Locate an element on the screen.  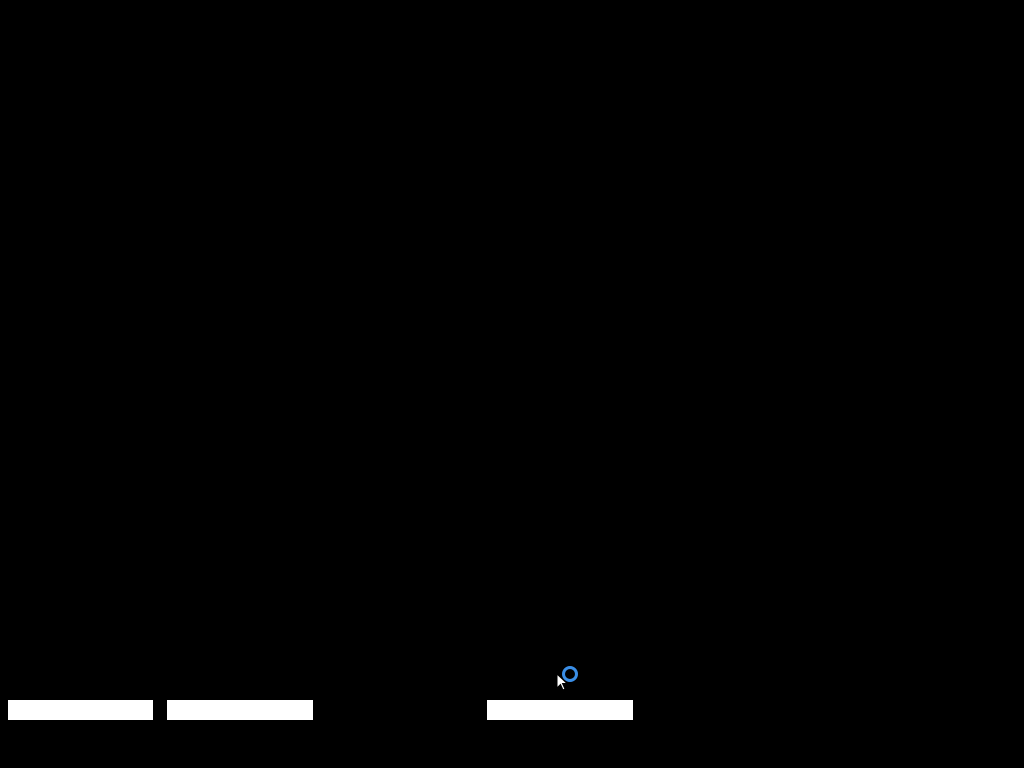
arrow-pointer-icon is located at coordinates (562, 682).